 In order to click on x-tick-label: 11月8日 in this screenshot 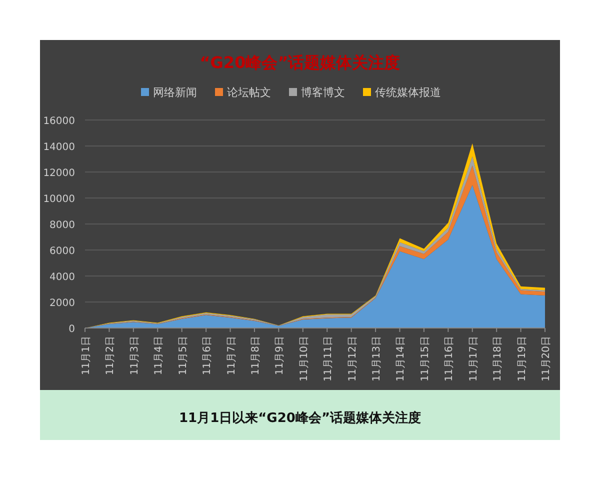, I will do `click(256, 356)`.